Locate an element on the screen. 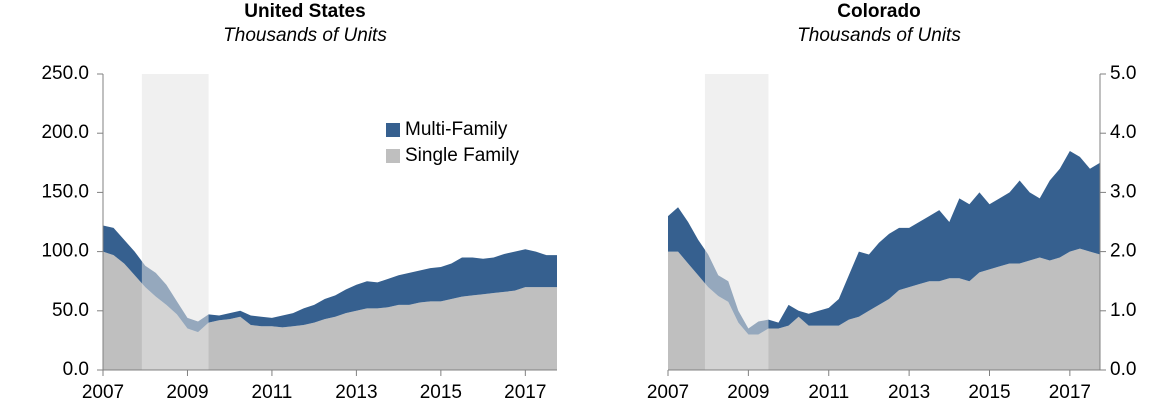 This screenshot has width=1161, height=413. y-tick-label: 5.0 is located at coordinates (1123, 73).